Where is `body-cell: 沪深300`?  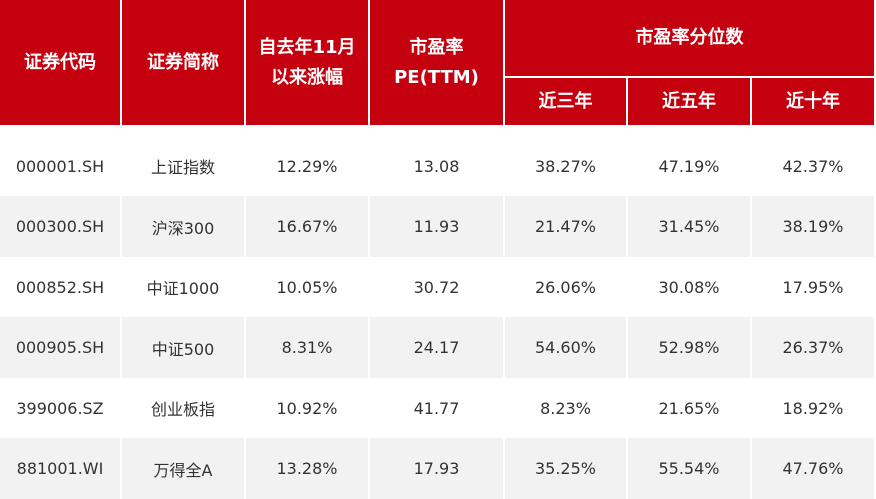
body-cell: 沪深300 is located at coordinates (184, 226).